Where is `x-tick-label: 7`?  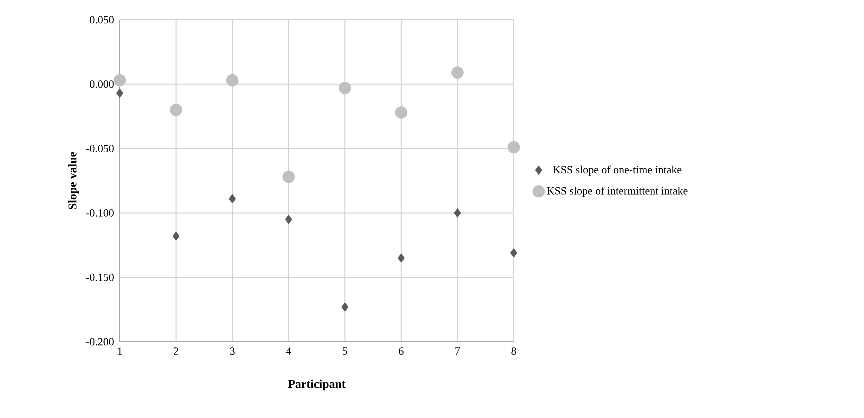 x-tick-label: 7 is located at coordinates (458, 351).